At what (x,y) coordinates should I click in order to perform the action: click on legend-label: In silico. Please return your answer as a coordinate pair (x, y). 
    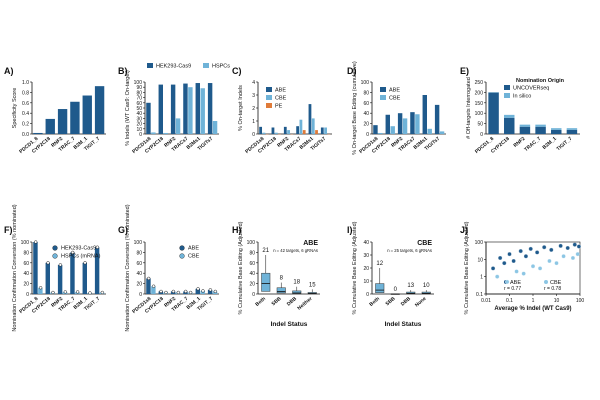
    Looking at the image, I should click on (522, 97).